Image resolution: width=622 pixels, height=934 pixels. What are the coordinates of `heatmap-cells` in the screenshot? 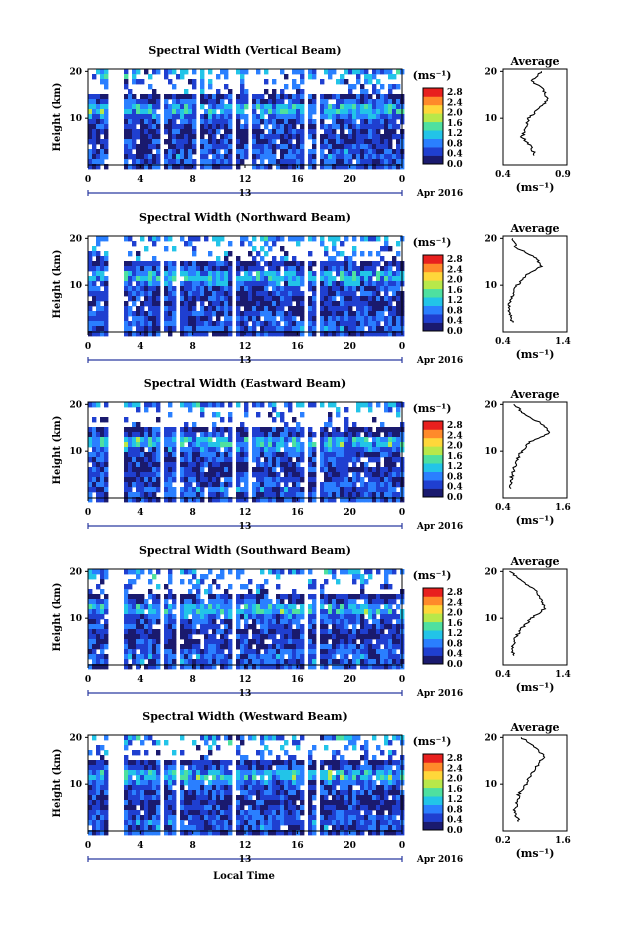 It's located at (246, 452).